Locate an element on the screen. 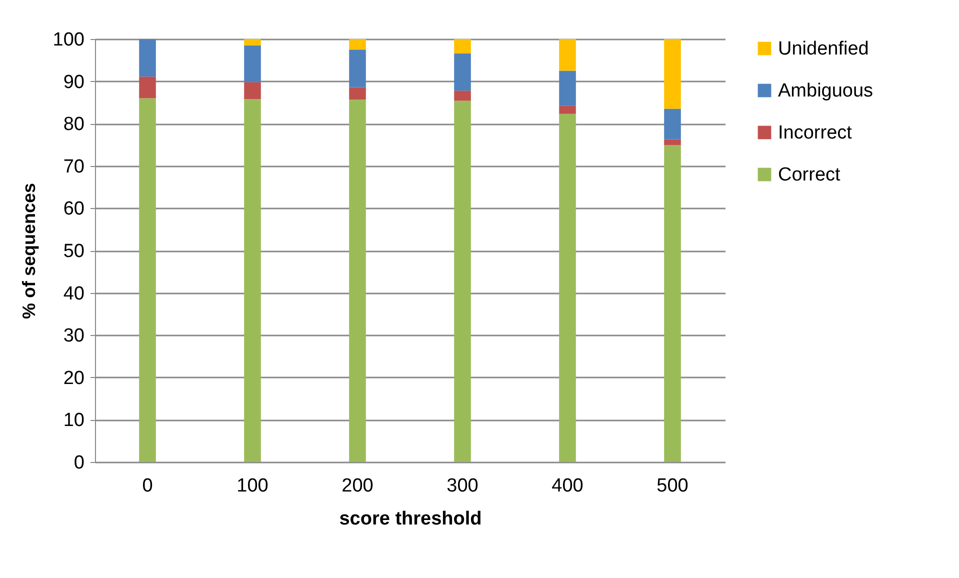  y-tick-label: 90 is located at coordinates (73, 82).